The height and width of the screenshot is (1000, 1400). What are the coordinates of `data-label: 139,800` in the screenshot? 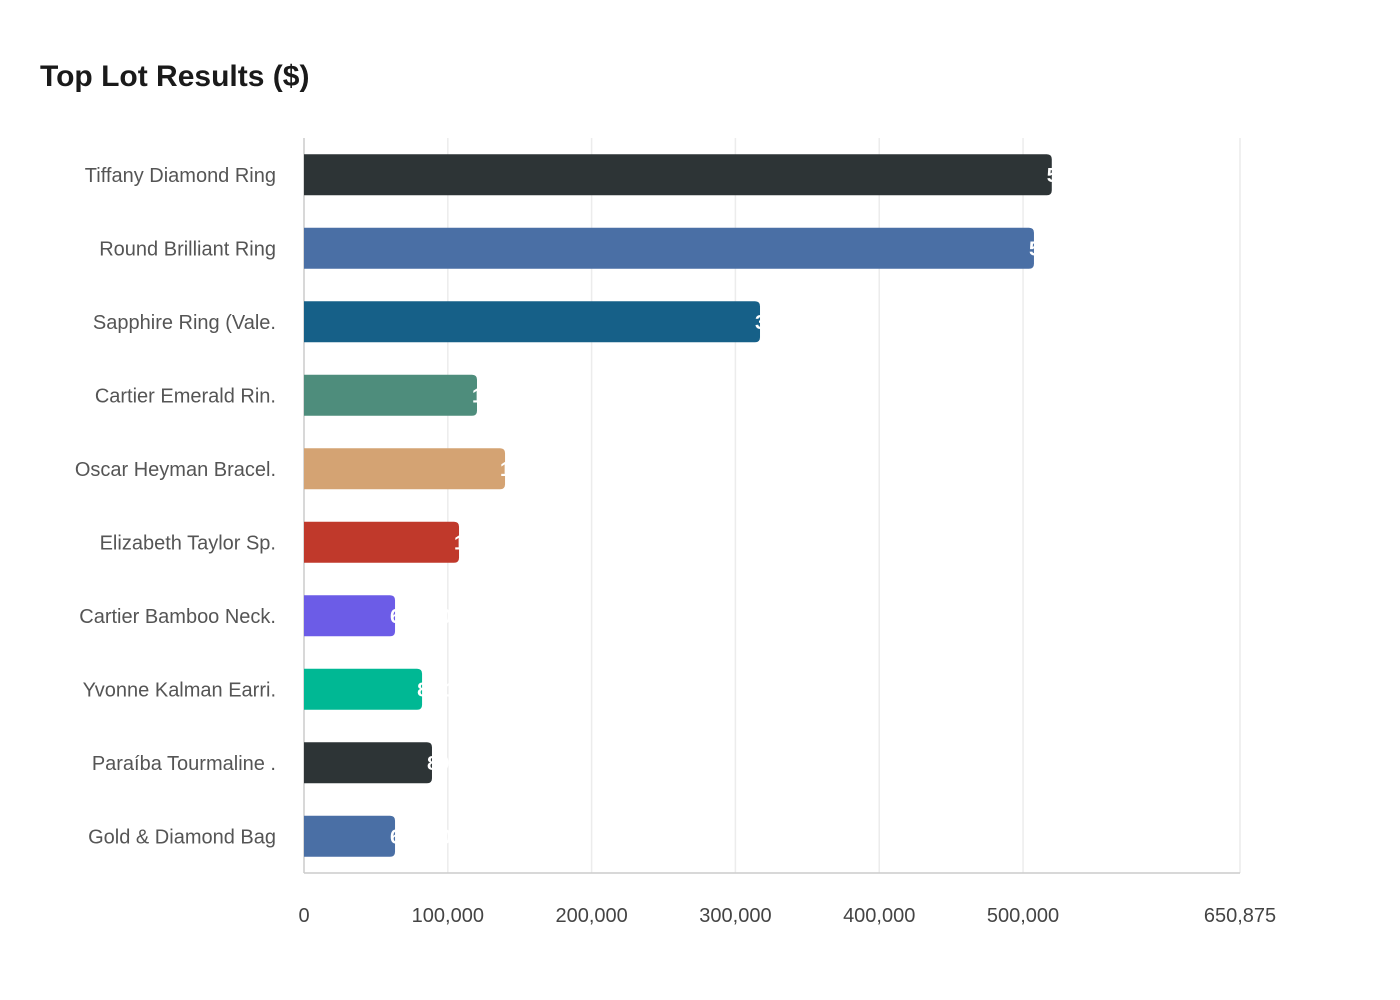 It's located at (536, 470).